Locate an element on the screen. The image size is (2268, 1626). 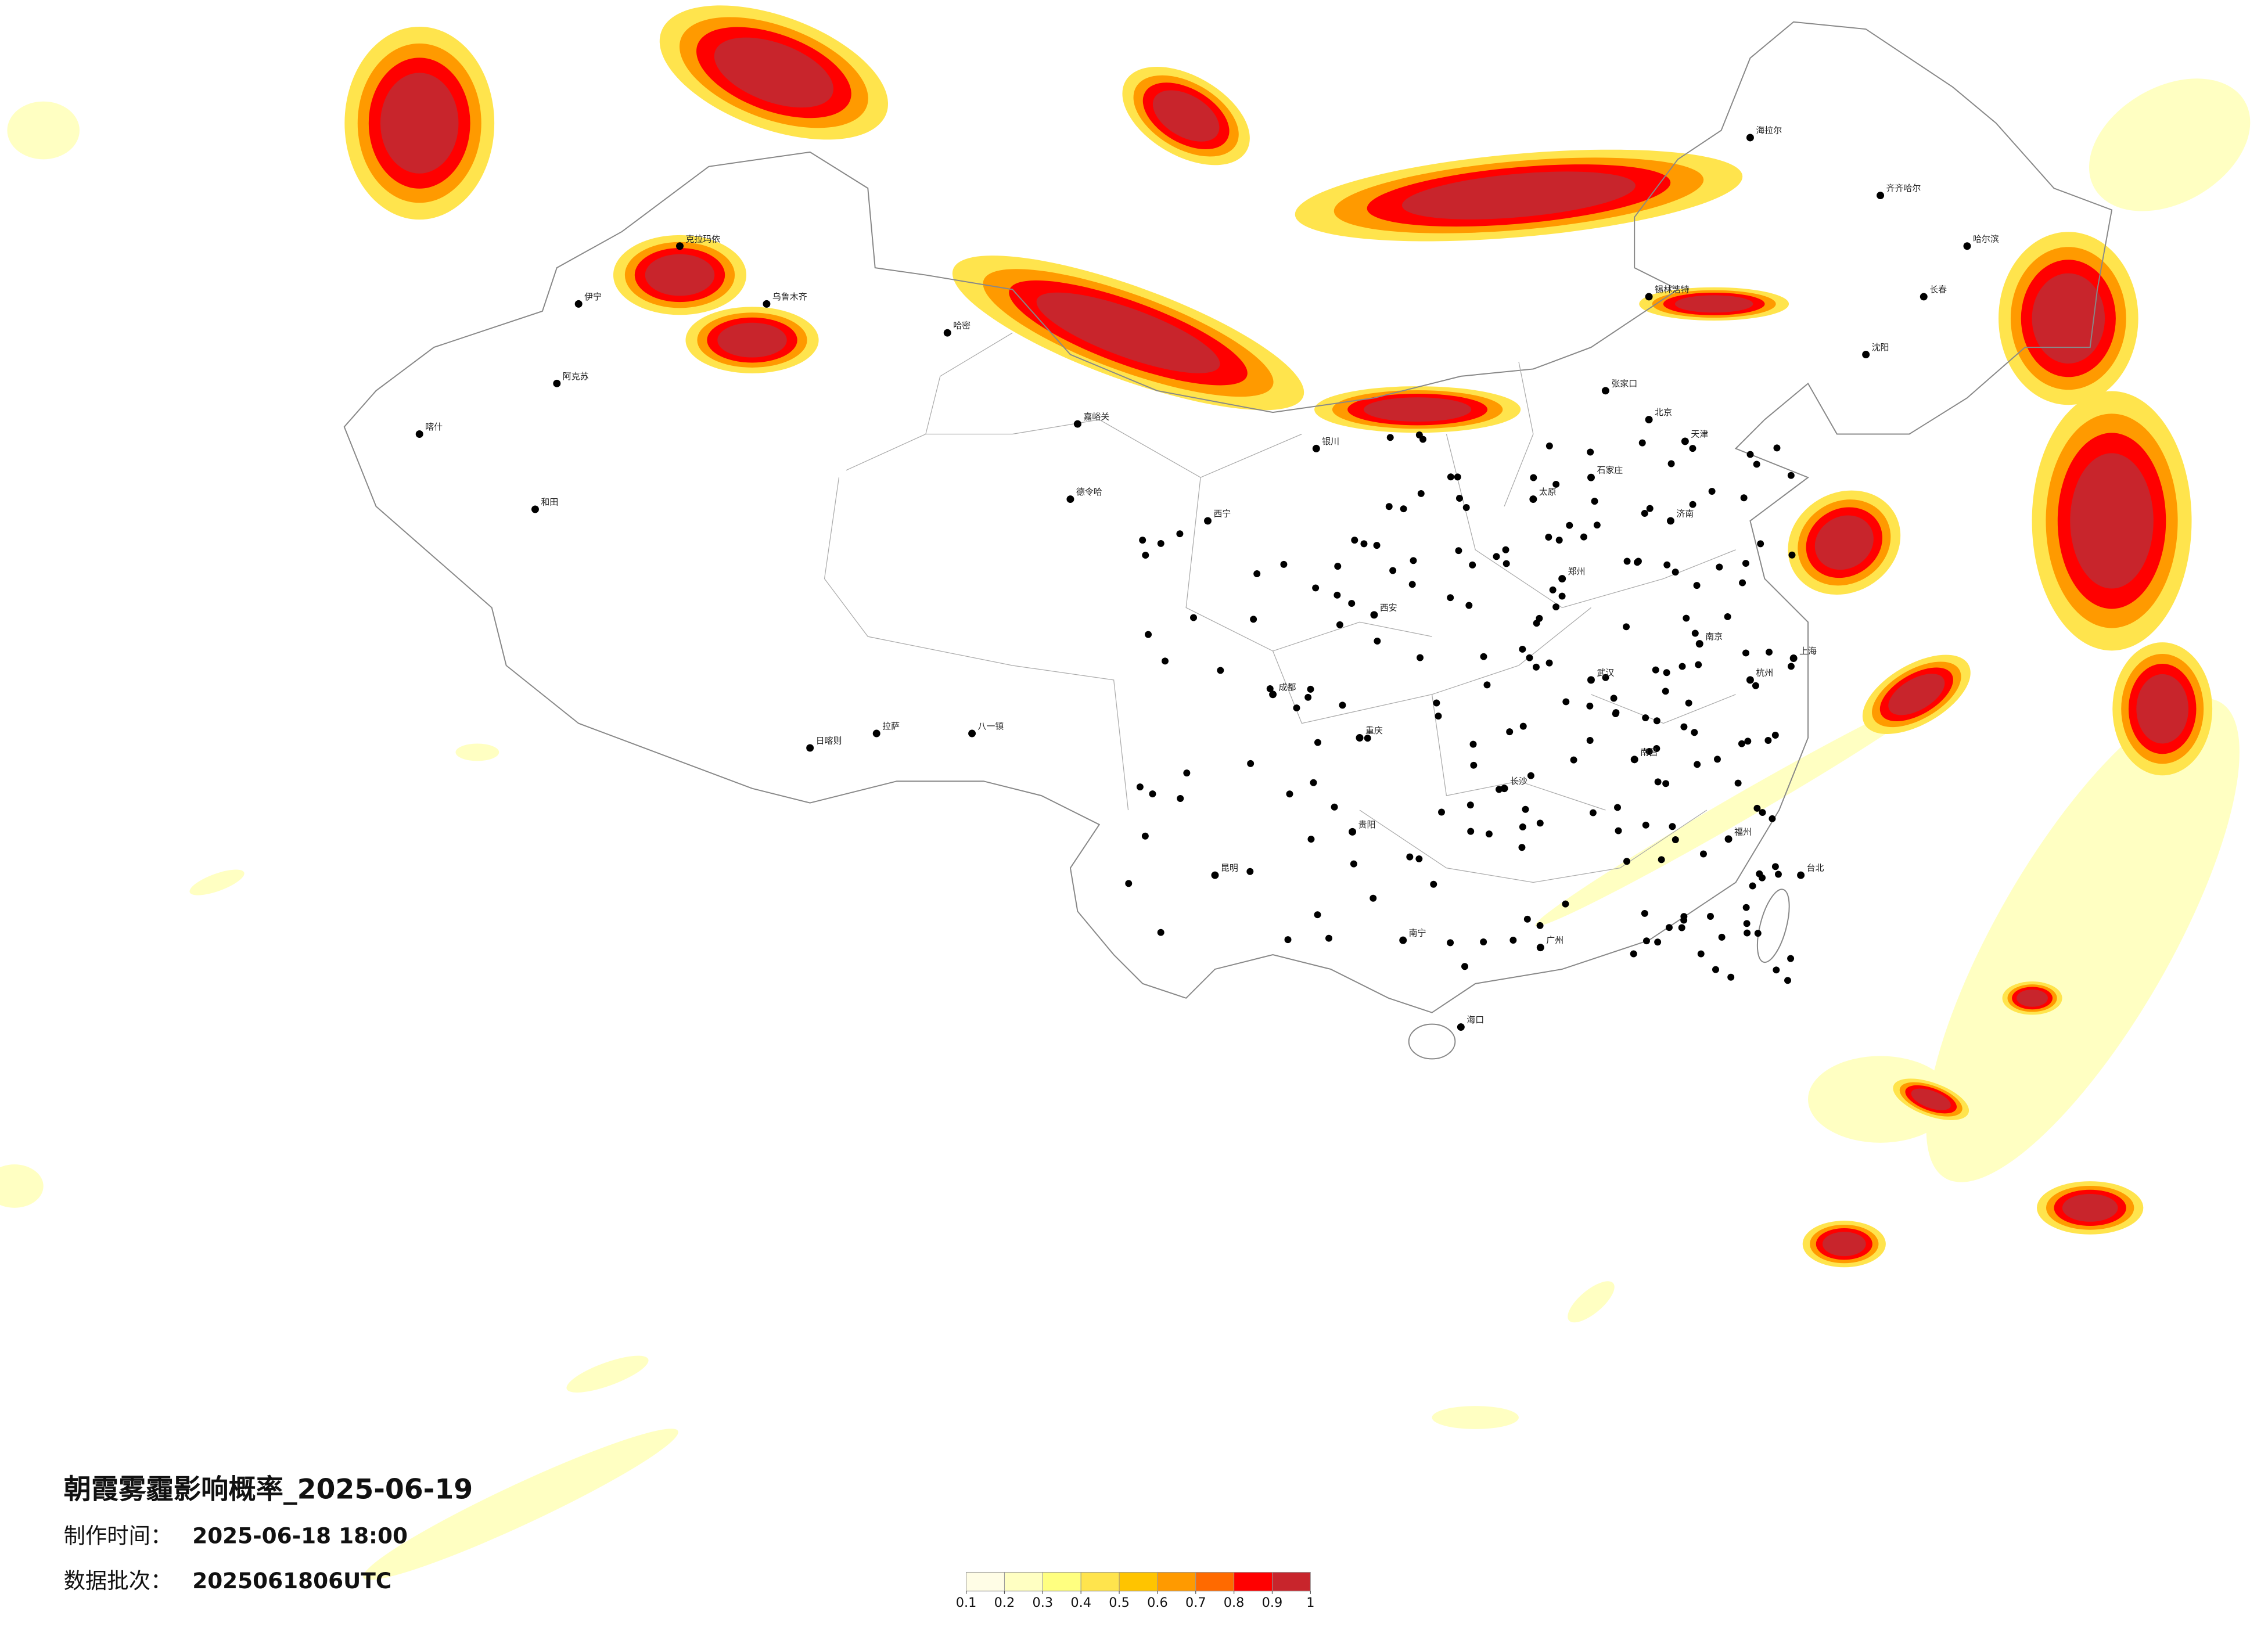
city-label: 伊宁 is located at coordinates (593, 297).